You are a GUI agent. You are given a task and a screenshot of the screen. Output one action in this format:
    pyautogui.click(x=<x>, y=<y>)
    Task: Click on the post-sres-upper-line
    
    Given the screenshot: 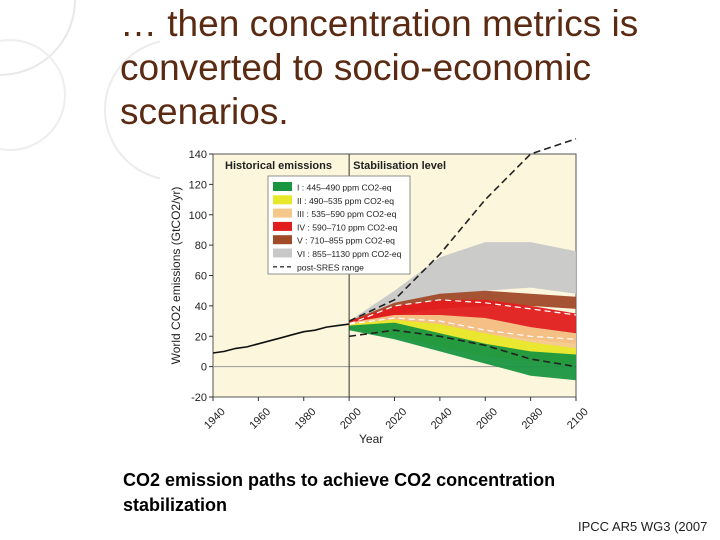 What is the action you would take?
    pyautogui.click(x=462, y=230)
    